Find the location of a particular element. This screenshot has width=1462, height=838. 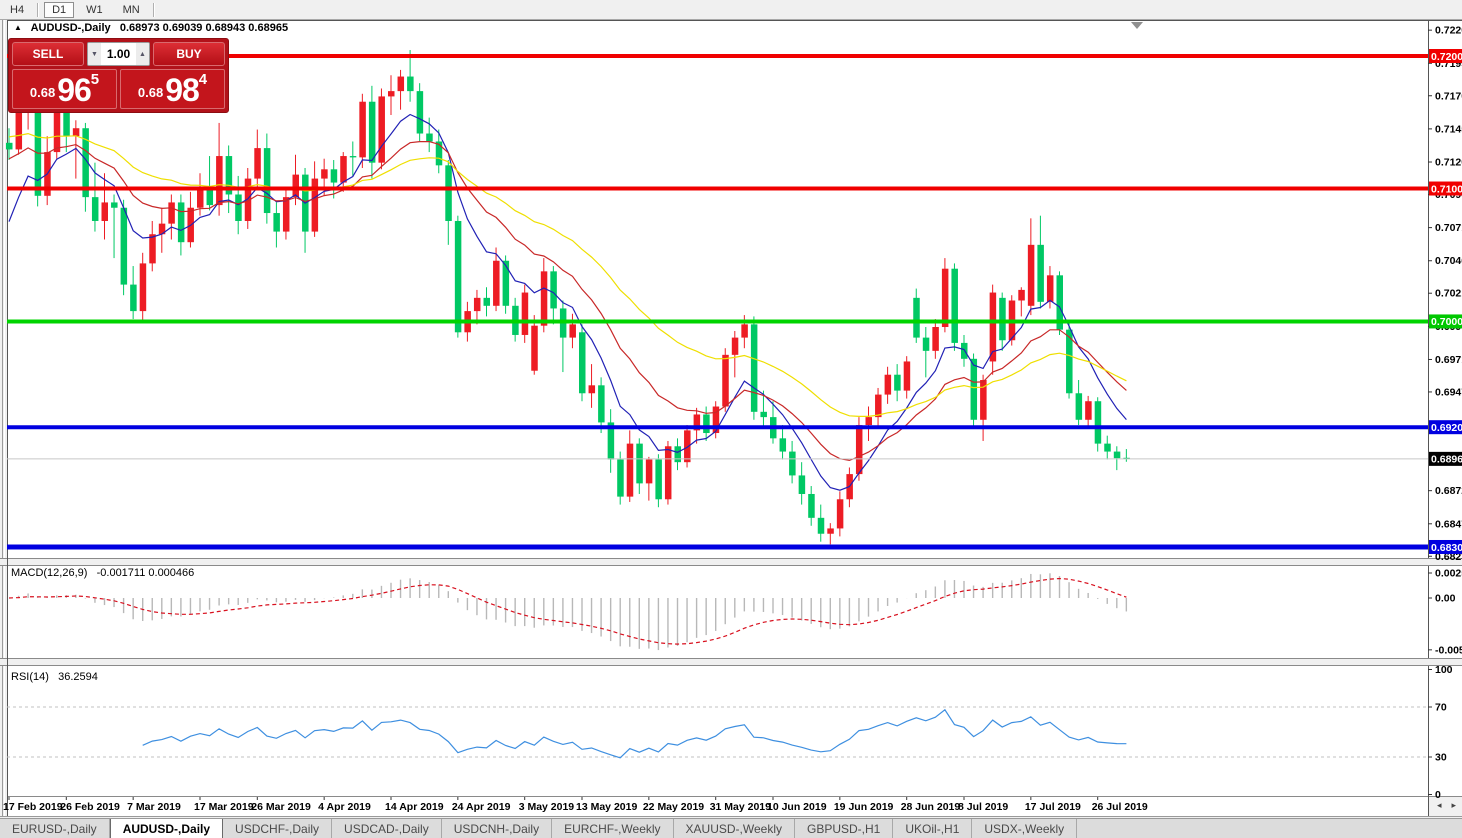

svg-text: 10 Jun 2019 is located at coordinates (797, 807).